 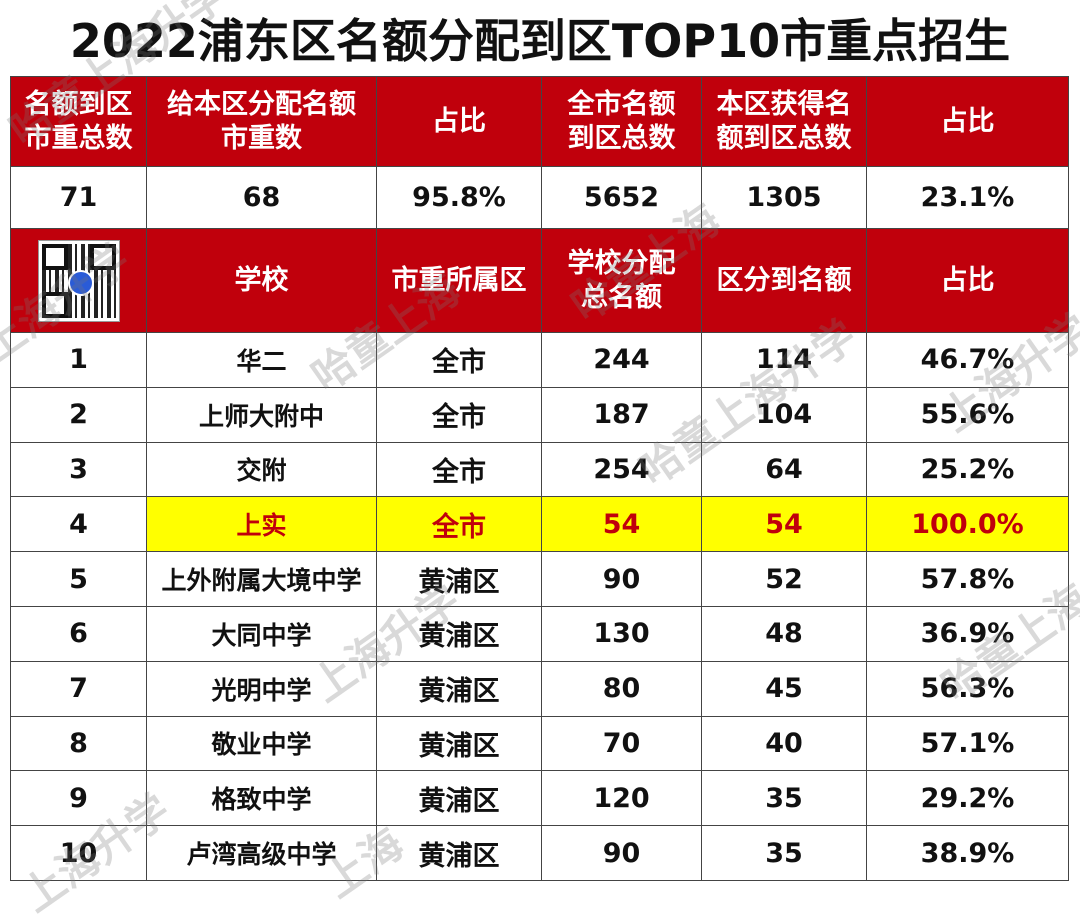 What do you see at coordinates (784, 469) in the screenshot?
I see `allocated-cell: 64` at bounding box center [784, 469].